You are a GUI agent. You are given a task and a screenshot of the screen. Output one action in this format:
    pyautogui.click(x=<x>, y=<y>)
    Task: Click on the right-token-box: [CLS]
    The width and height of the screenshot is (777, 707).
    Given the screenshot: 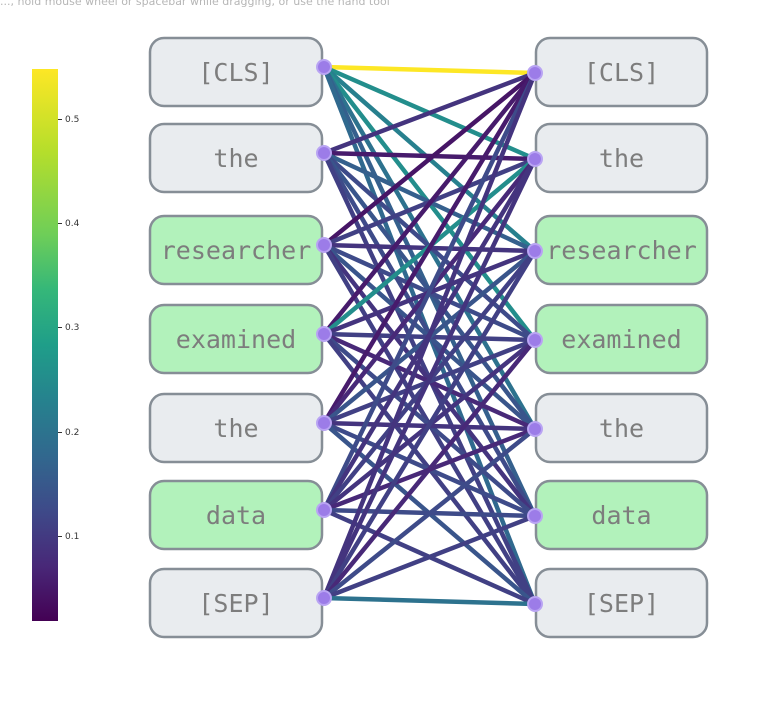 What is the action you would take?
    pyautogui.click(x=621, y=72)
    